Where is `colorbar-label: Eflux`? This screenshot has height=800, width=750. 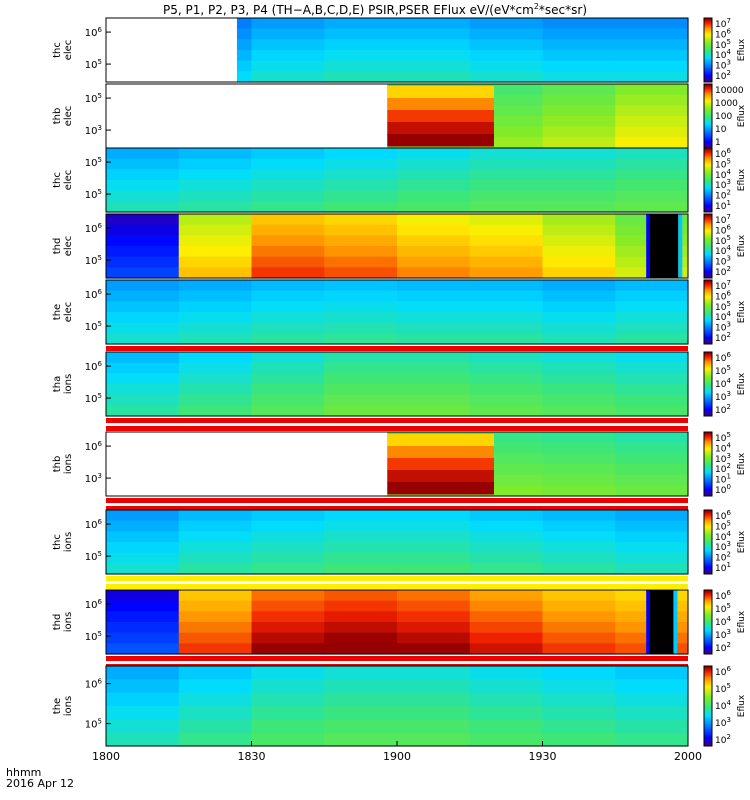 colorbar-label: Eflux is located at coordinates (742, 115).